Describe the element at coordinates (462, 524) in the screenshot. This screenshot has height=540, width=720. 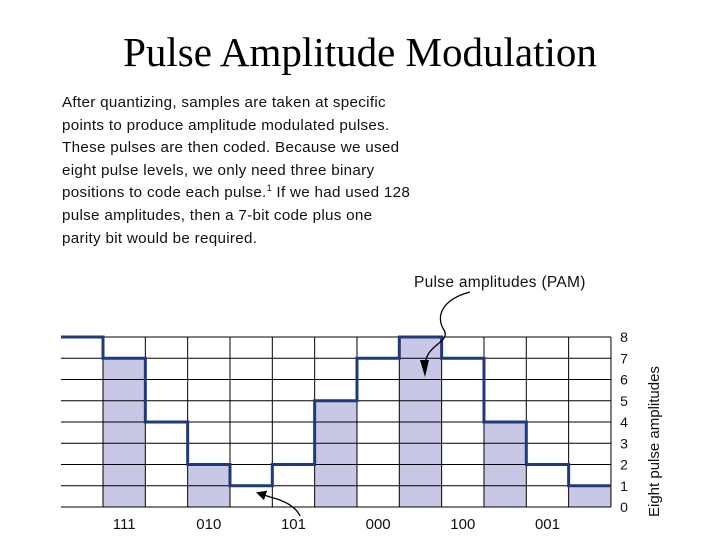
I see `code-label: 100` at that location.